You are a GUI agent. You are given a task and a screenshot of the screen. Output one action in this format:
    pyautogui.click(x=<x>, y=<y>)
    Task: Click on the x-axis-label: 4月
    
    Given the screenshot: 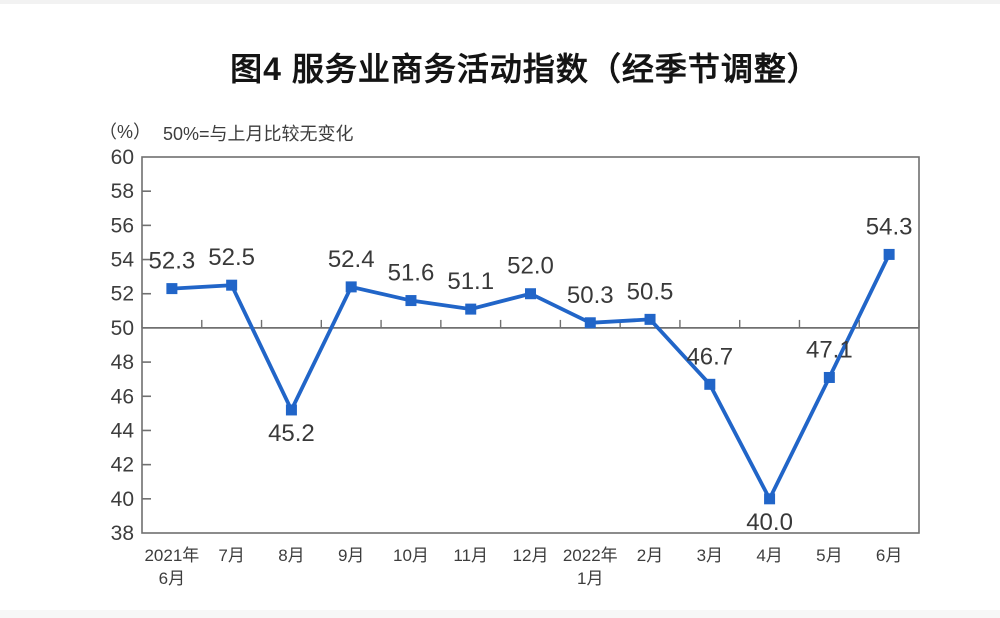 What is the action you would take?
    pyautogui.click(x=769, y=555)
    